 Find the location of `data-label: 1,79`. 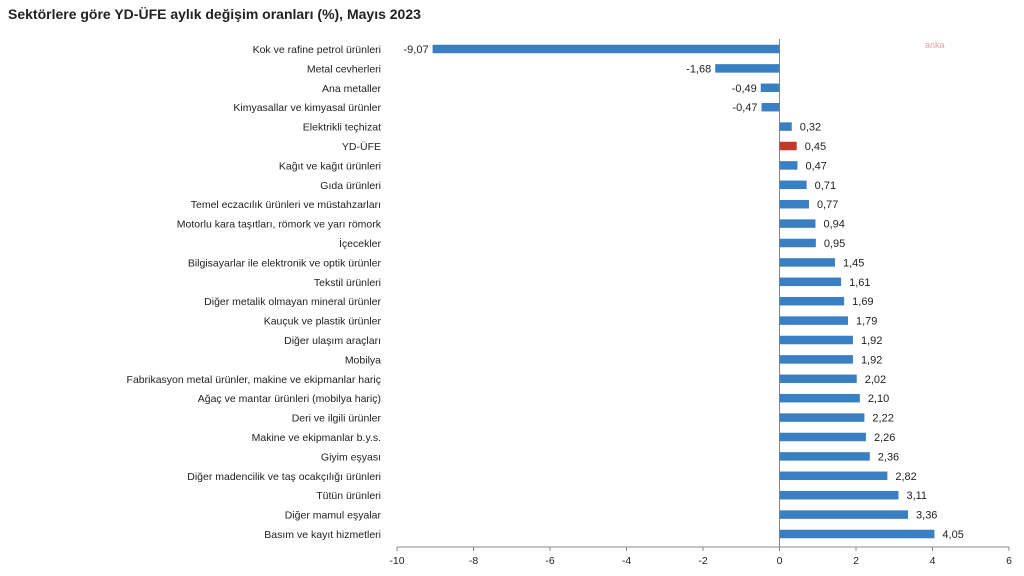

data-label: 1,79 is located at coordinates (866, 322).